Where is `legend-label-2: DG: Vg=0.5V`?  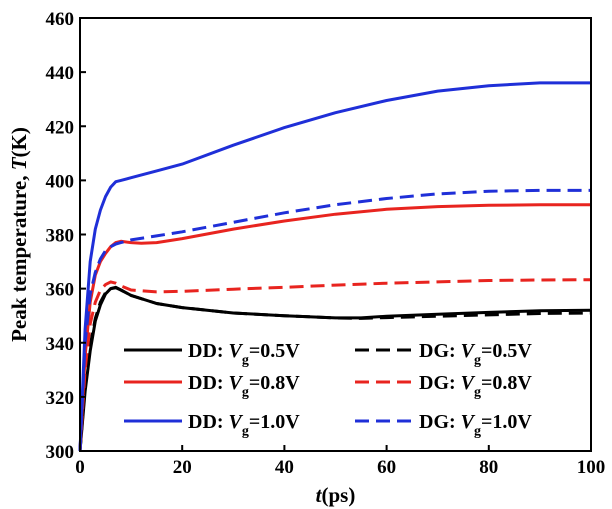 legend-label-2: DG: Vg=0.5V is located at coordinates (475, 354).